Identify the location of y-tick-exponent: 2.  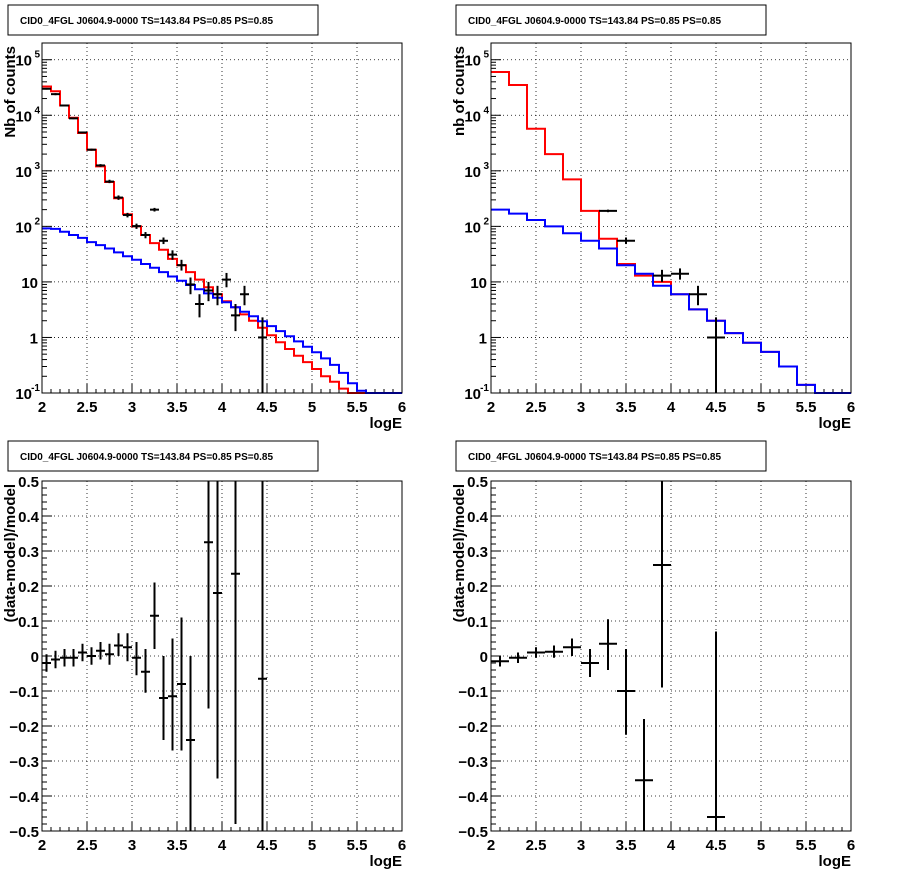
(486, 221).